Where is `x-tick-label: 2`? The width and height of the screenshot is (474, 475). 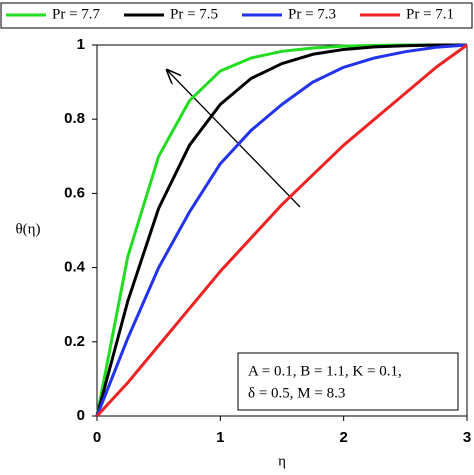 x-tick-label: 2 is located at coordinates (343, 437).